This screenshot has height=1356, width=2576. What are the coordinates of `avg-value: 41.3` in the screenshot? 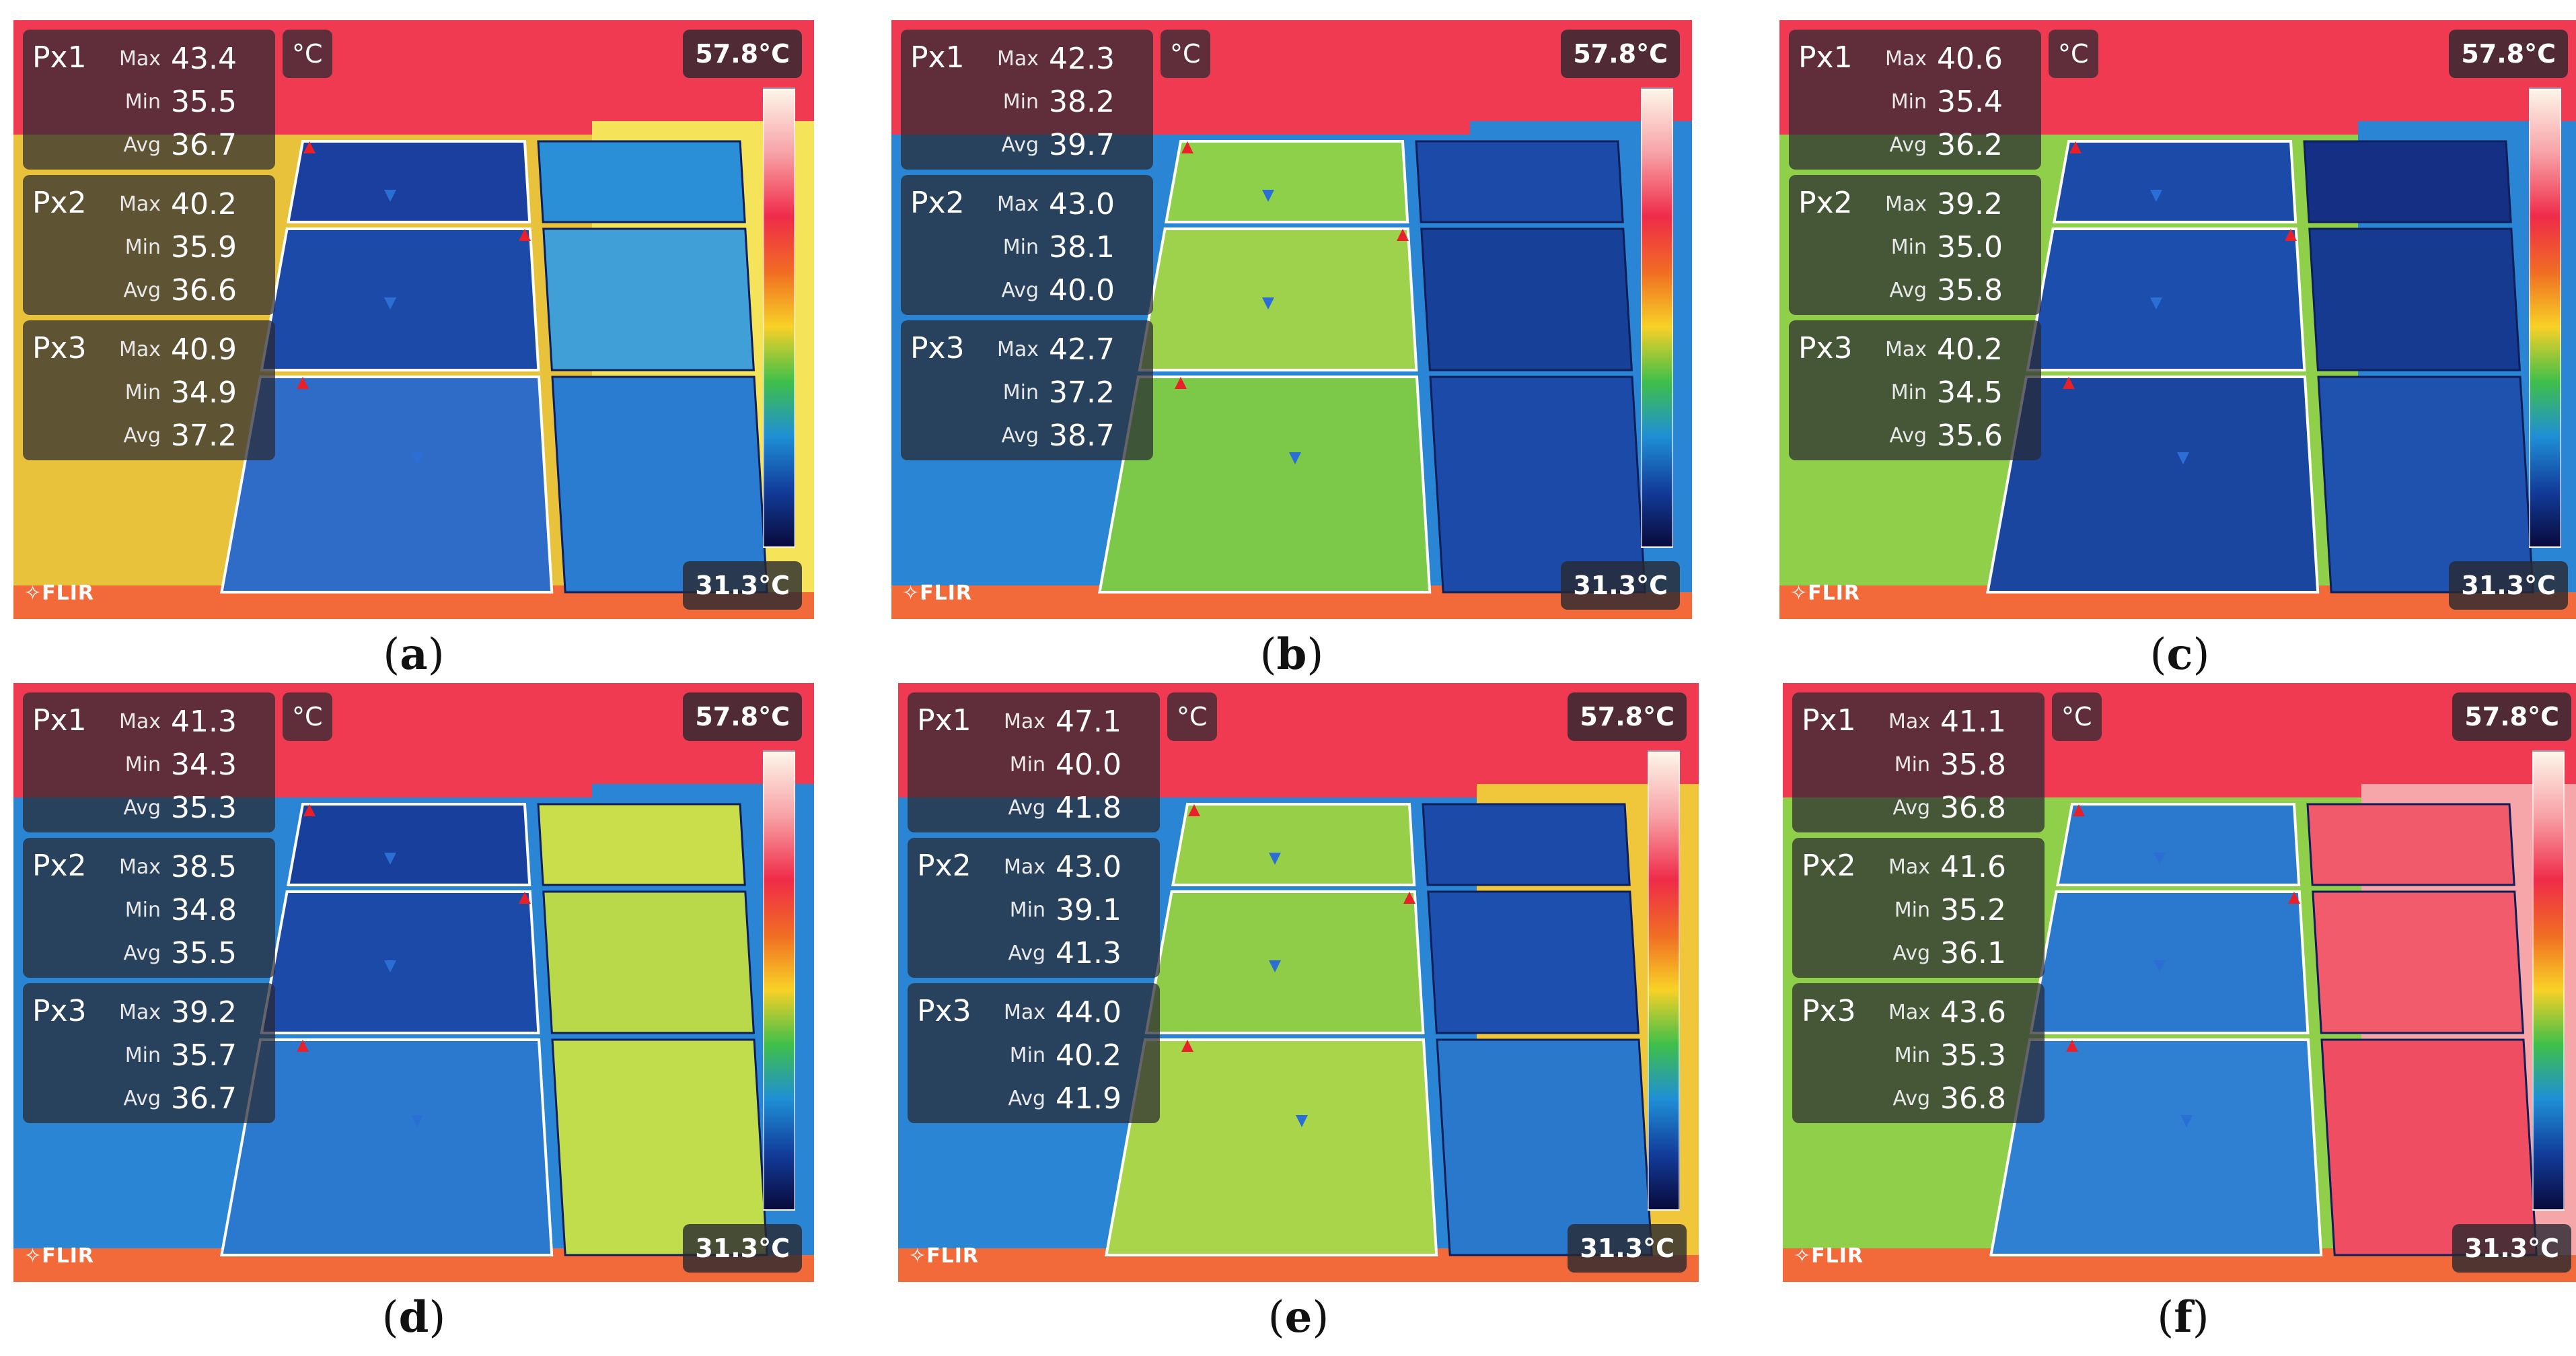 It's located at (1088, 953).